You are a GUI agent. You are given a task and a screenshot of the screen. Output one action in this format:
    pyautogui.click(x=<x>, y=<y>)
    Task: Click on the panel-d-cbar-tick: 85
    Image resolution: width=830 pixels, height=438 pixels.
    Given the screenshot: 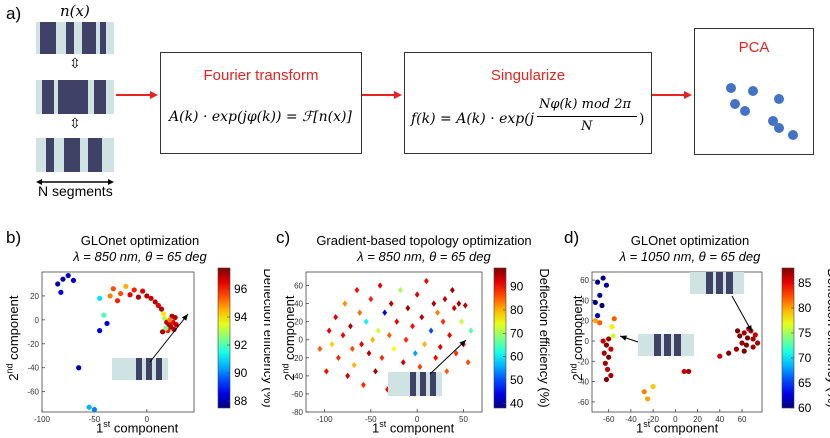 What is the action you would take?
    pyautogui.click(x=805, y=283)
    